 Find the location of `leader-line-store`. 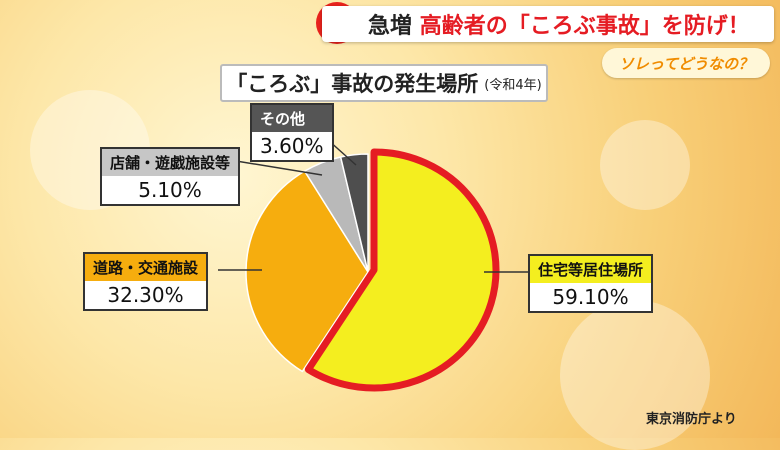

leader-line-store is located at coordinates (276, 167).